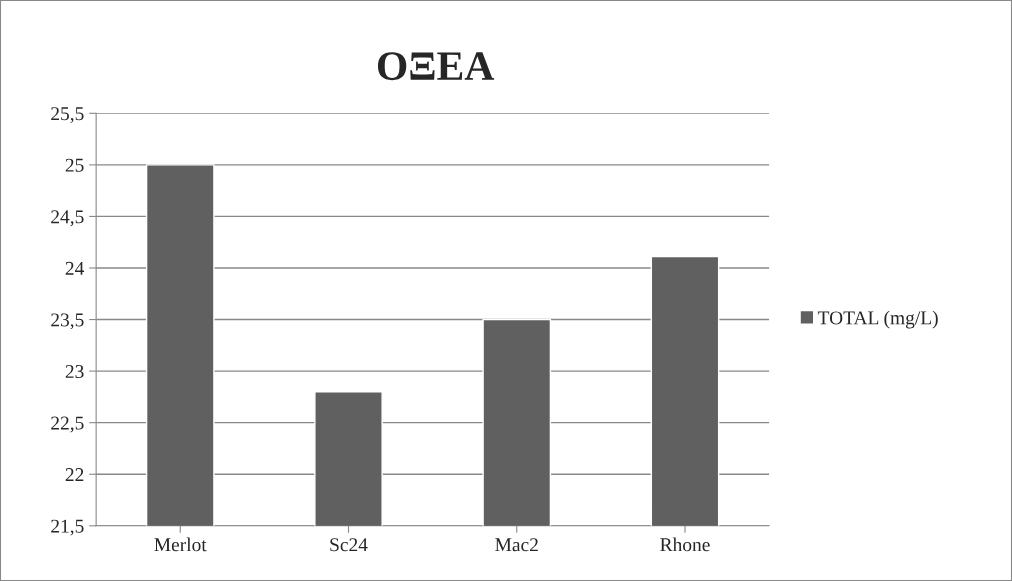 This screenshot has width=1012, height=581. Describe the element at coordinates (67, 527) in the screenshot. I see `y-tick-label: 21,5` at that location.